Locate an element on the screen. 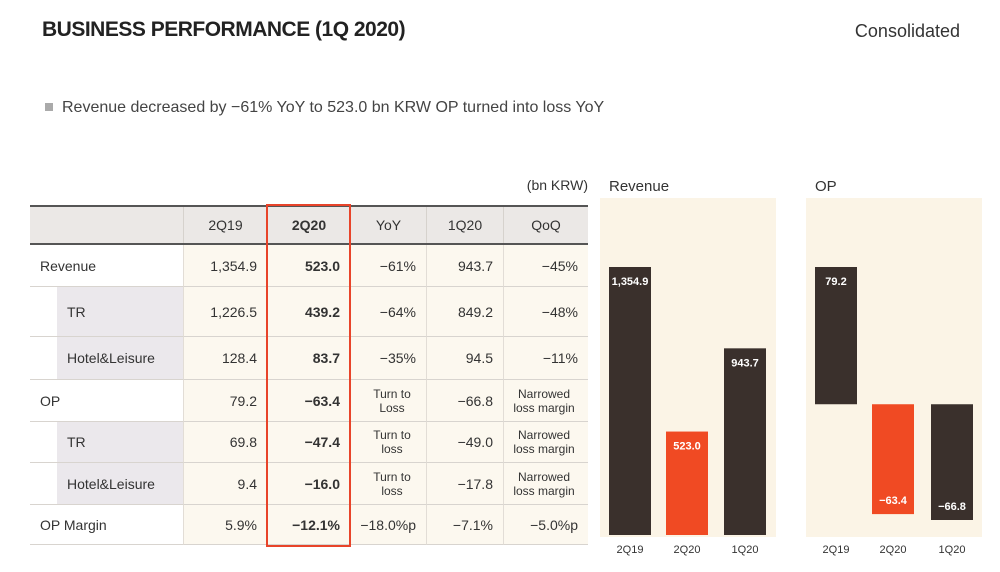  cell-value: Turn to Loss is located at coordinates (388, 401).